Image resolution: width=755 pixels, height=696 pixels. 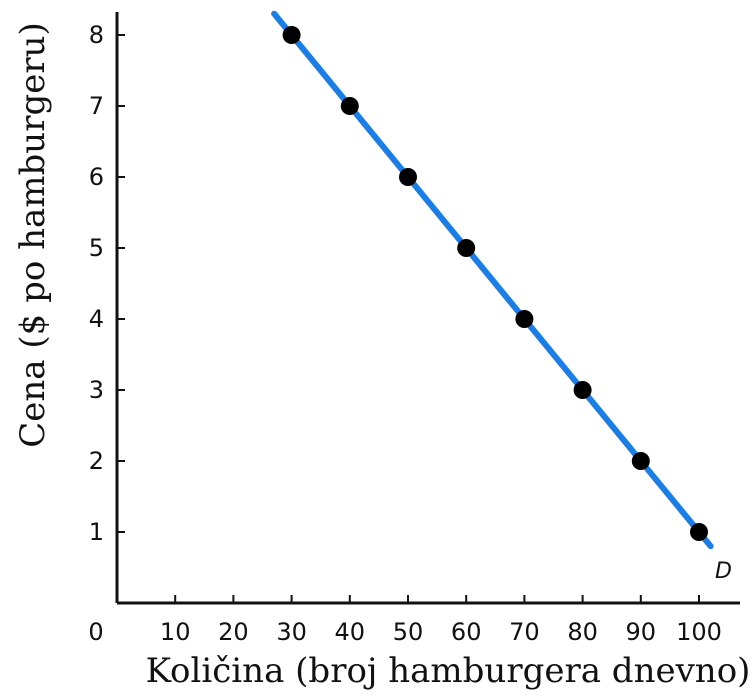 What do you see at coordinates (441, 620) in the screenshot?
I see `x-ticks: 10 20 30 40 50 60 70 80 90 100` at bounding box center [441, 620].